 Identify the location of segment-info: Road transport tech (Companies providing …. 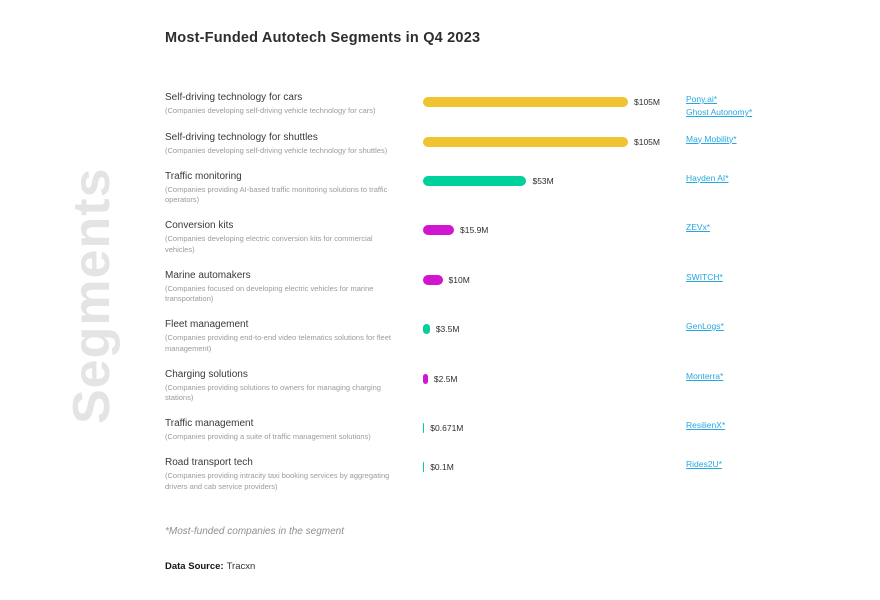
(294, 474).